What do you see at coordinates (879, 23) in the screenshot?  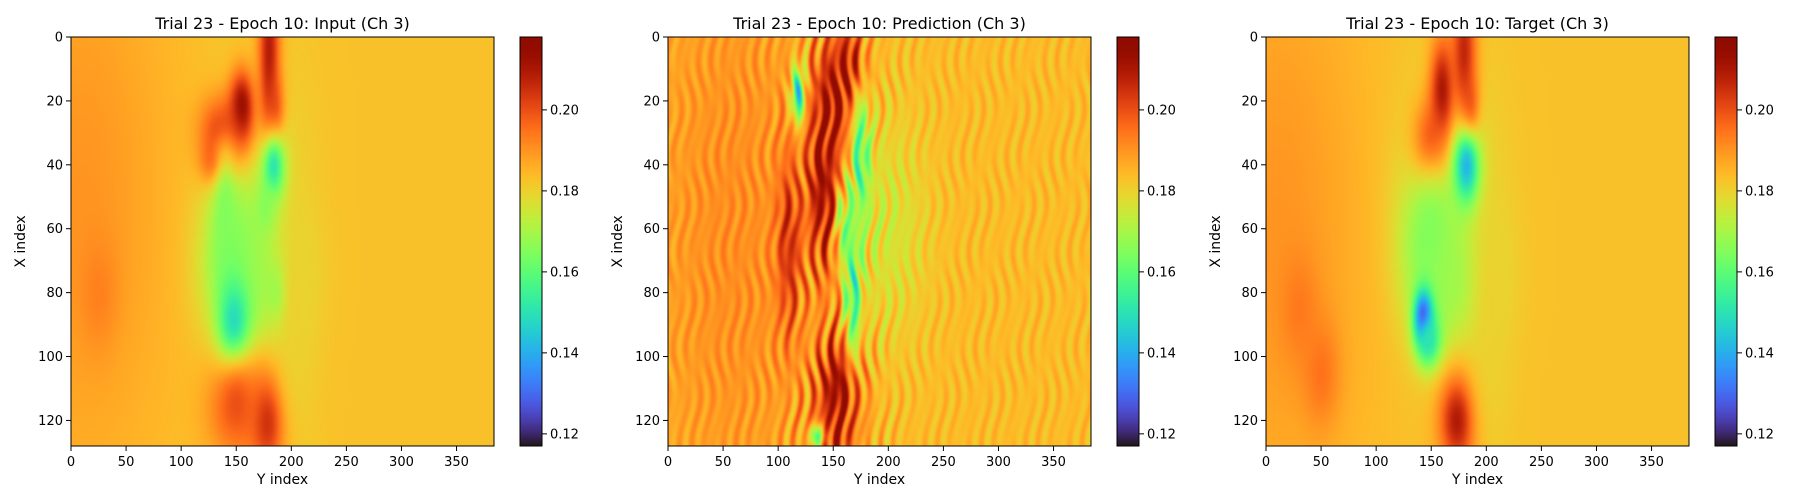 I see `panel-title: Trial 23 - Epoch 10: Prediction (Ch 3)` at bounding box center [879, 23].